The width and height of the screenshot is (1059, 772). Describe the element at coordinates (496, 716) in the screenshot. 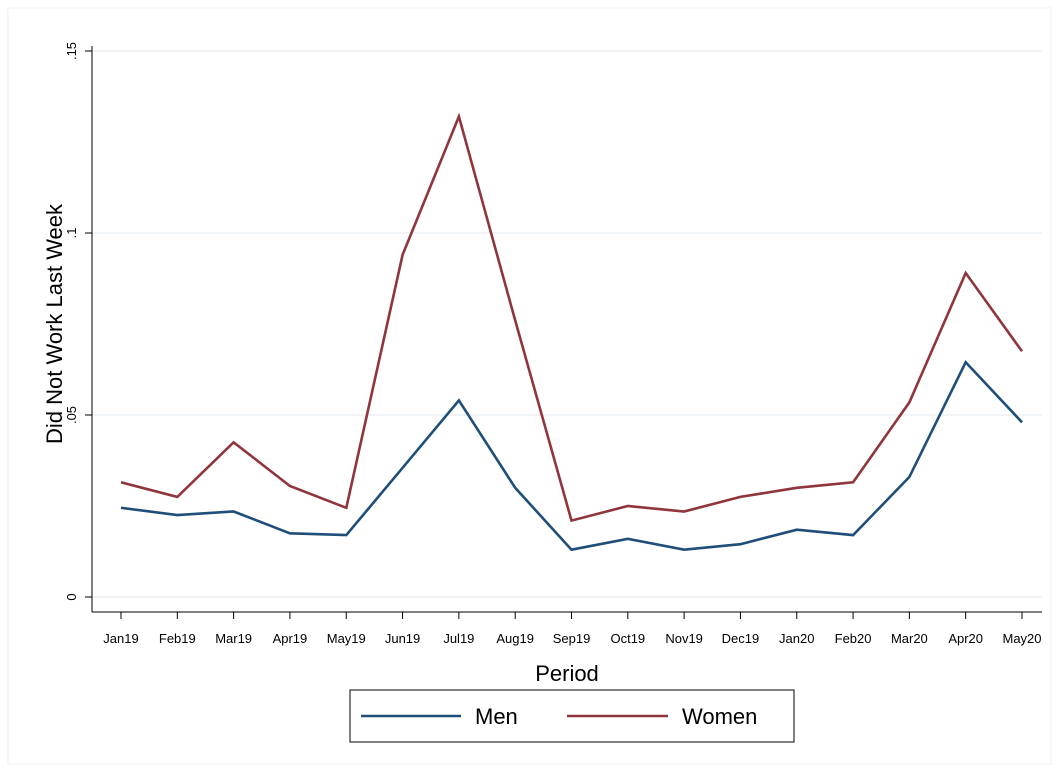

I see `legend-label-men: Men` at that location.